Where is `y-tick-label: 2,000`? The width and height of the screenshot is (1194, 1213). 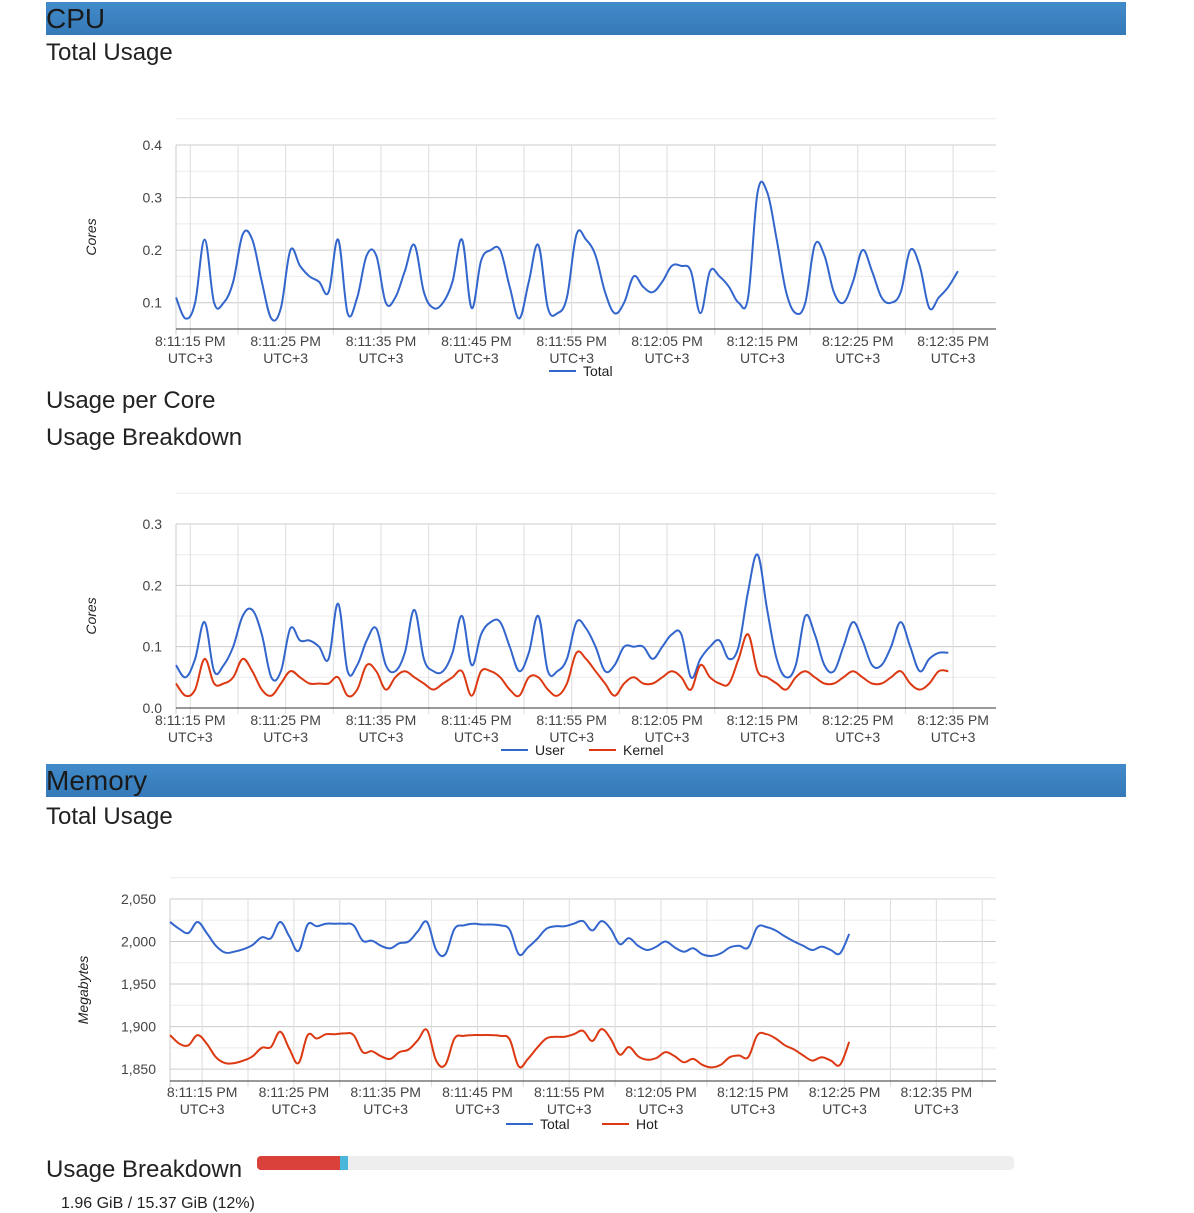
y-tick-label: 2,000 is located at coordinates (138, 942).